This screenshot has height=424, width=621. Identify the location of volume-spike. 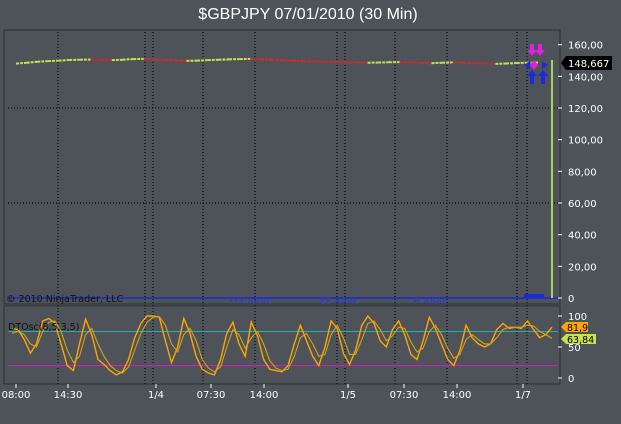
(534, 296).